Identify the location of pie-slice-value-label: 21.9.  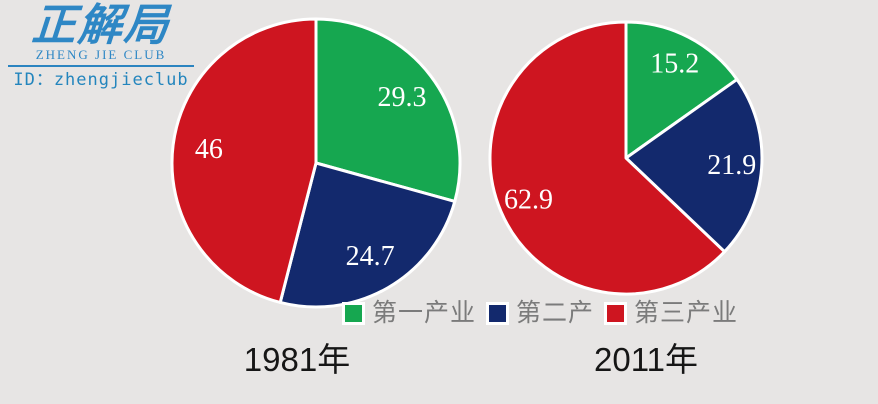
(731, 165).